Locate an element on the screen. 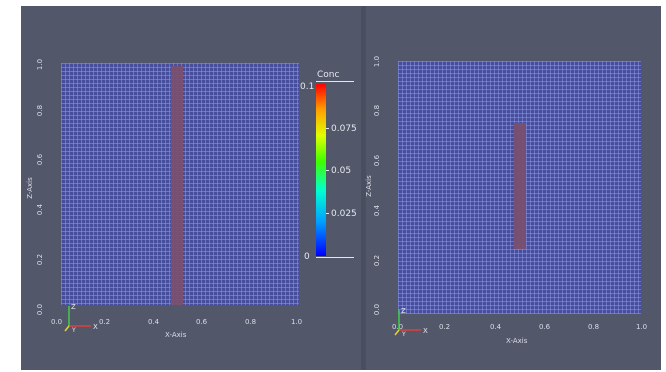 This screenshot has height=372, width=666. color-legend-title-underline is located at coordinates (335, 81).